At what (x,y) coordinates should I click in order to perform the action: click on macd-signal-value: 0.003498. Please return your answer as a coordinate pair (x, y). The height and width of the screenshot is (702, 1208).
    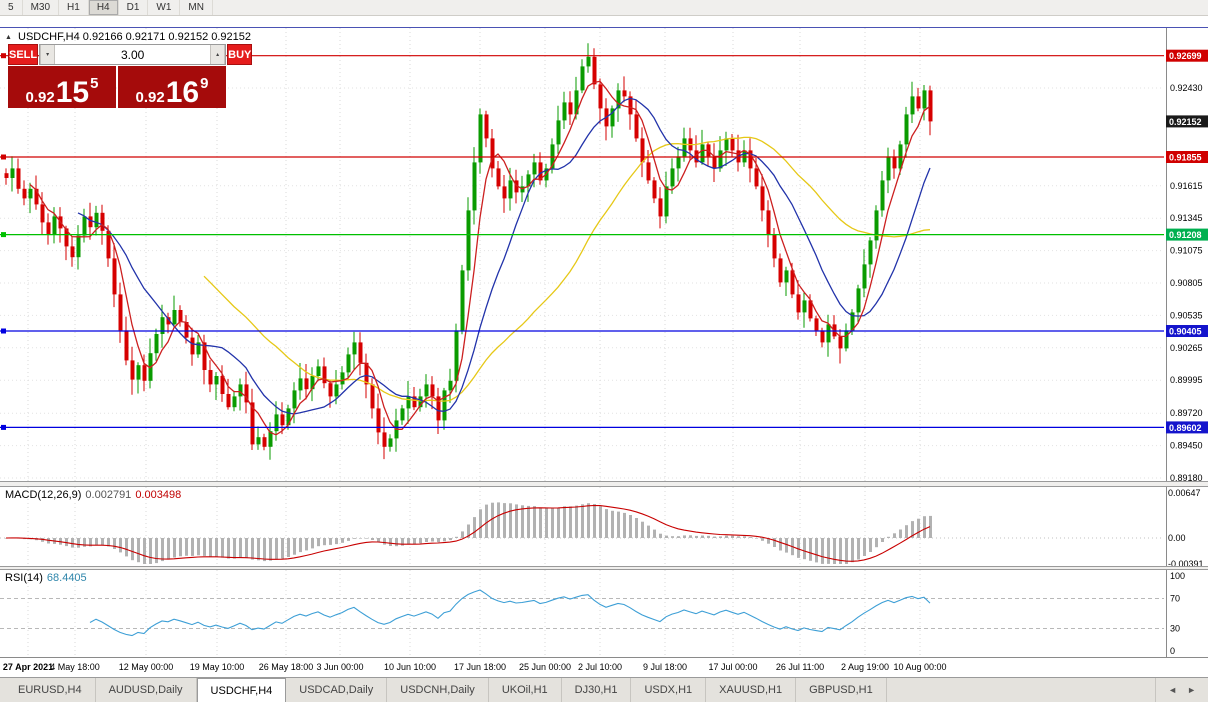
    Looking at the image, I should click on (158, 495).